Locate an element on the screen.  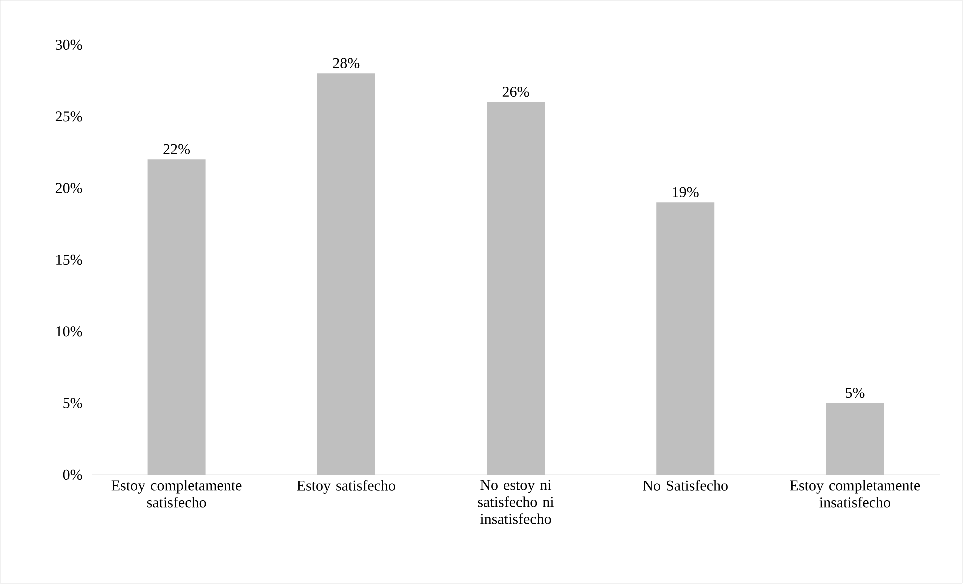
data-label: 5% is located at coordinates (855, 393).